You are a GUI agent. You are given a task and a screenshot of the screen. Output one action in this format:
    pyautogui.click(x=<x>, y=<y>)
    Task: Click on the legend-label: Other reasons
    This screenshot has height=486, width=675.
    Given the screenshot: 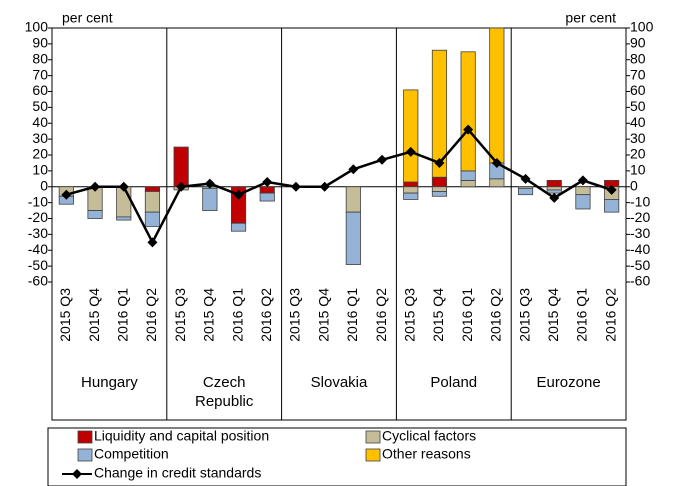 What is the action you would take?
    pyautogui.click(x=426, y=454)
    